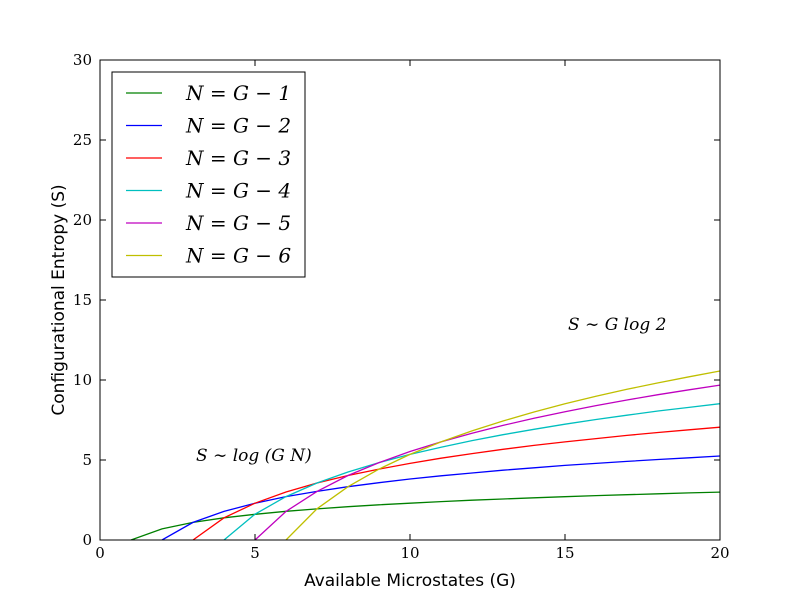  Describe the element at coordinates (564, 553) in the screenshot. I see `x-tick-label: 15` at that location.